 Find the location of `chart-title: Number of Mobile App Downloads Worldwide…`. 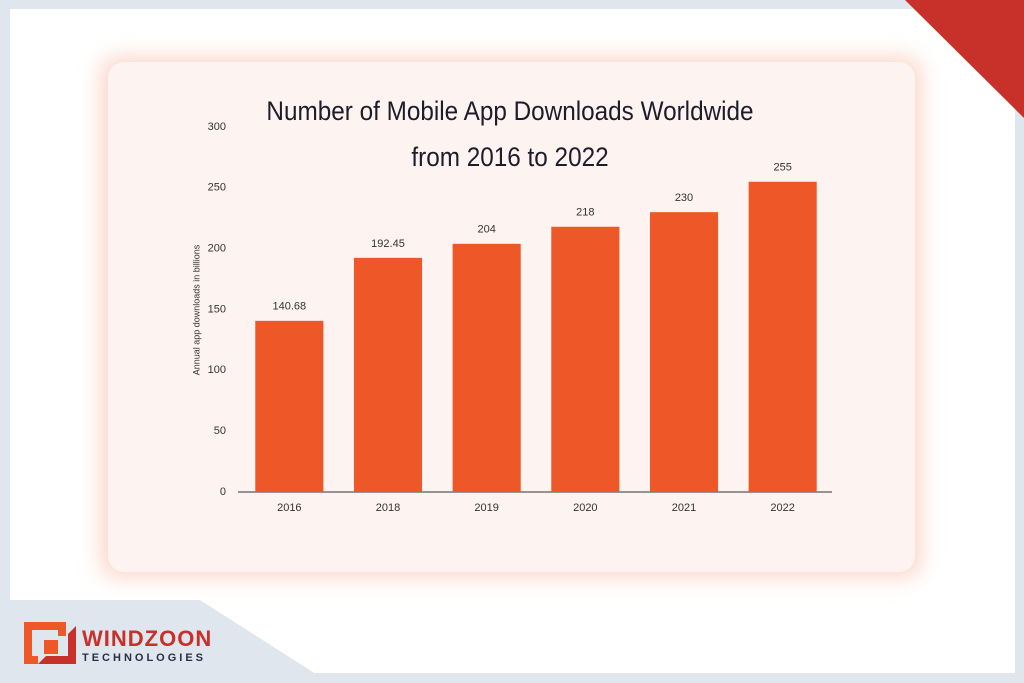

chart-title: Number of Mobile App Downloads Worldwide… is located at coordinates (510, 134).